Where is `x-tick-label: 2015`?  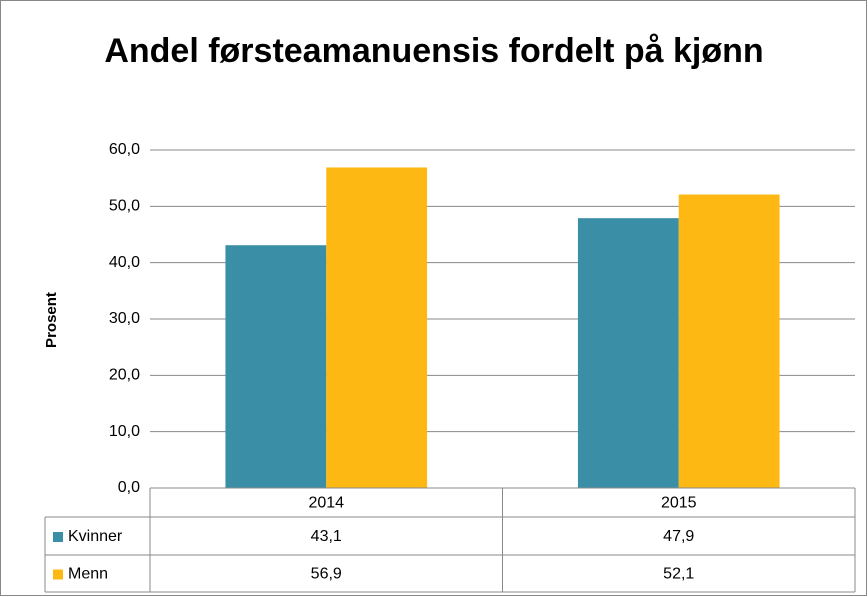 x-tick-label: 2015 is located at coordinates (679, 503).